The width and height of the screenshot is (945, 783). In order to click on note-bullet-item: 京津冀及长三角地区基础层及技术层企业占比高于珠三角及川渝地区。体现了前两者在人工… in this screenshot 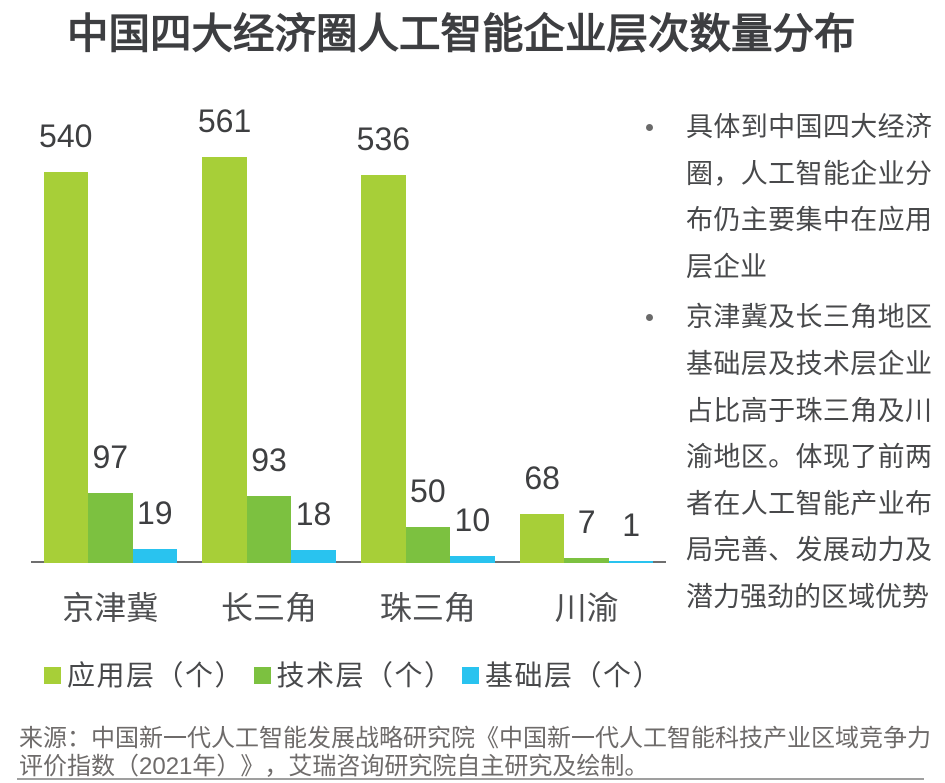, I will do `click(781, 457)`.